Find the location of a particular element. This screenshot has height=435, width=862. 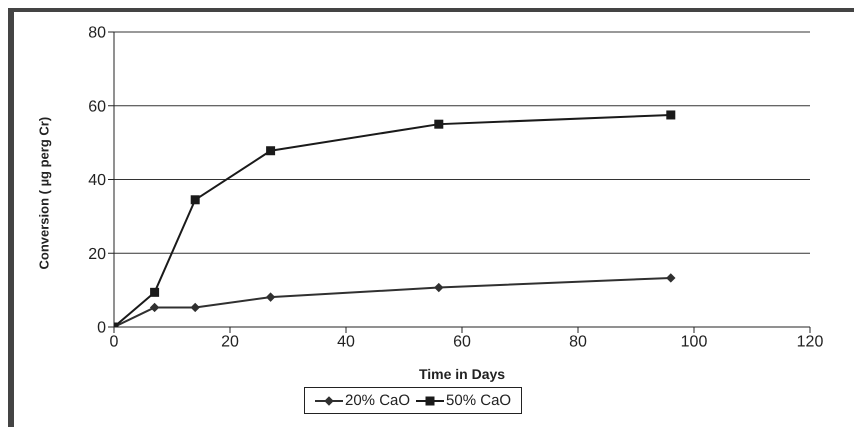

y-tick-label: 20 is located at coordinates (97, 254).